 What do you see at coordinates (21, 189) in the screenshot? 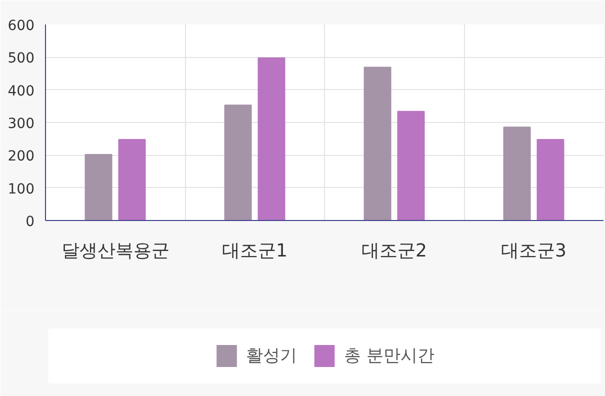
I see `y-tick-label: 100` at bounding box center [21, 189].